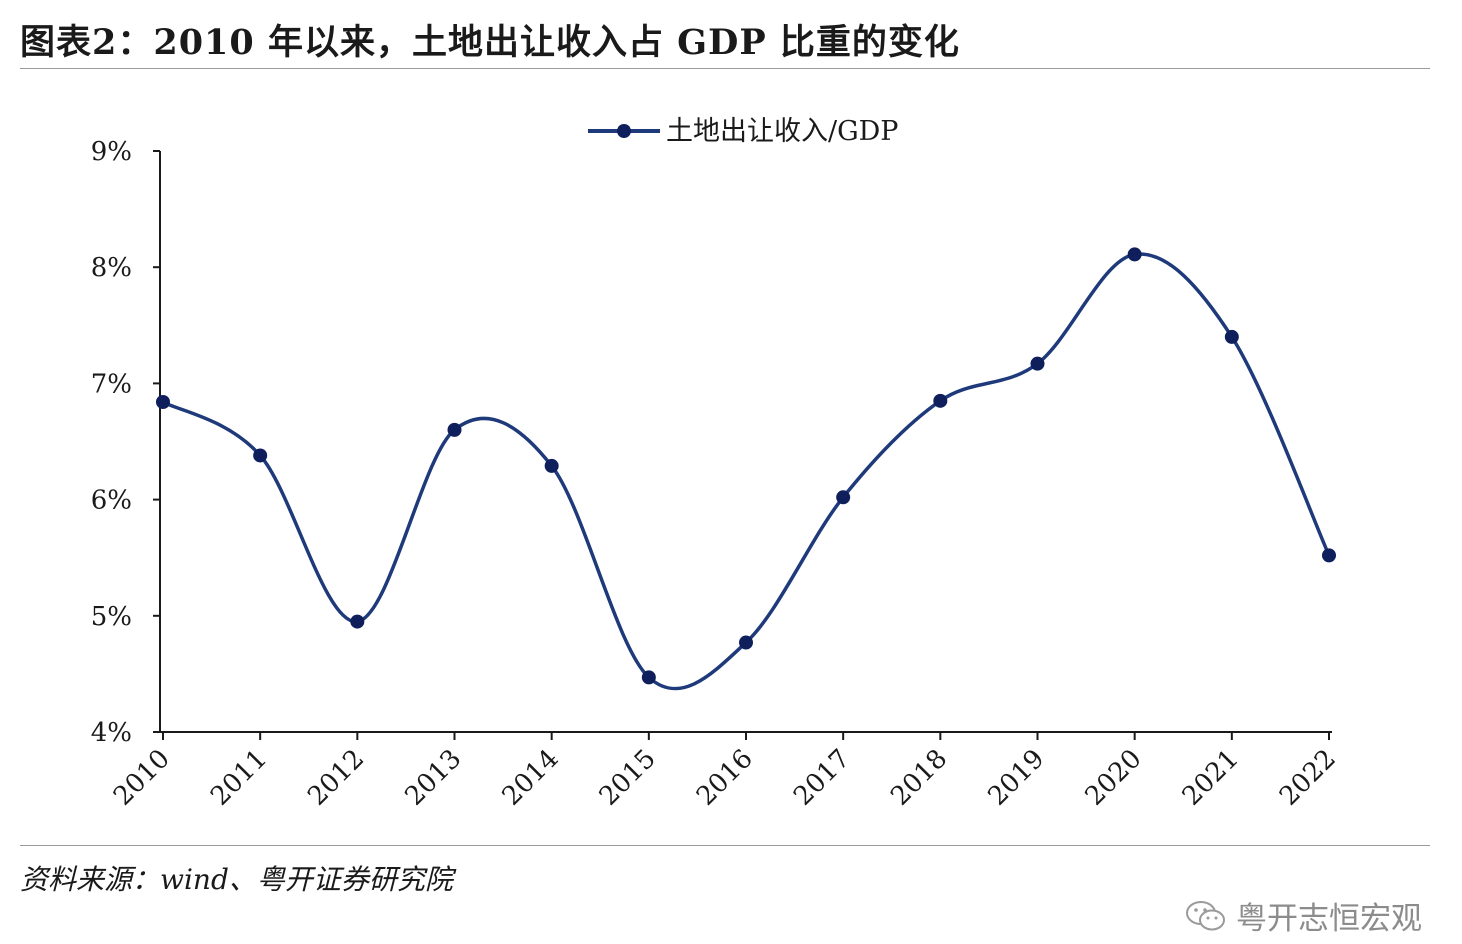  What do you see at coordinates (648, 677) in the screenshot?
I see `data-point-2015` at bounding box center [648, 677].